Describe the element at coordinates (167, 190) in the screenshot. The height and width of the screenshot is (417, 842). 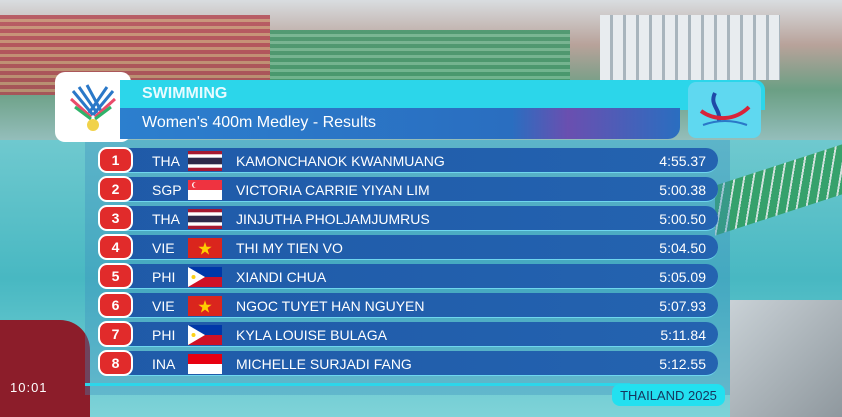
I see `country-code: SGP` at that location.